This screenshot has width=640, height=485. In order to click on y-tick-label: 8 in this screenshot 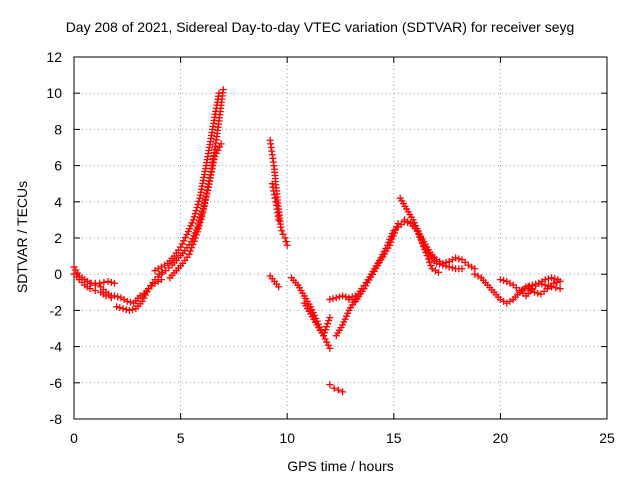, I will do `click(58, 129)`.